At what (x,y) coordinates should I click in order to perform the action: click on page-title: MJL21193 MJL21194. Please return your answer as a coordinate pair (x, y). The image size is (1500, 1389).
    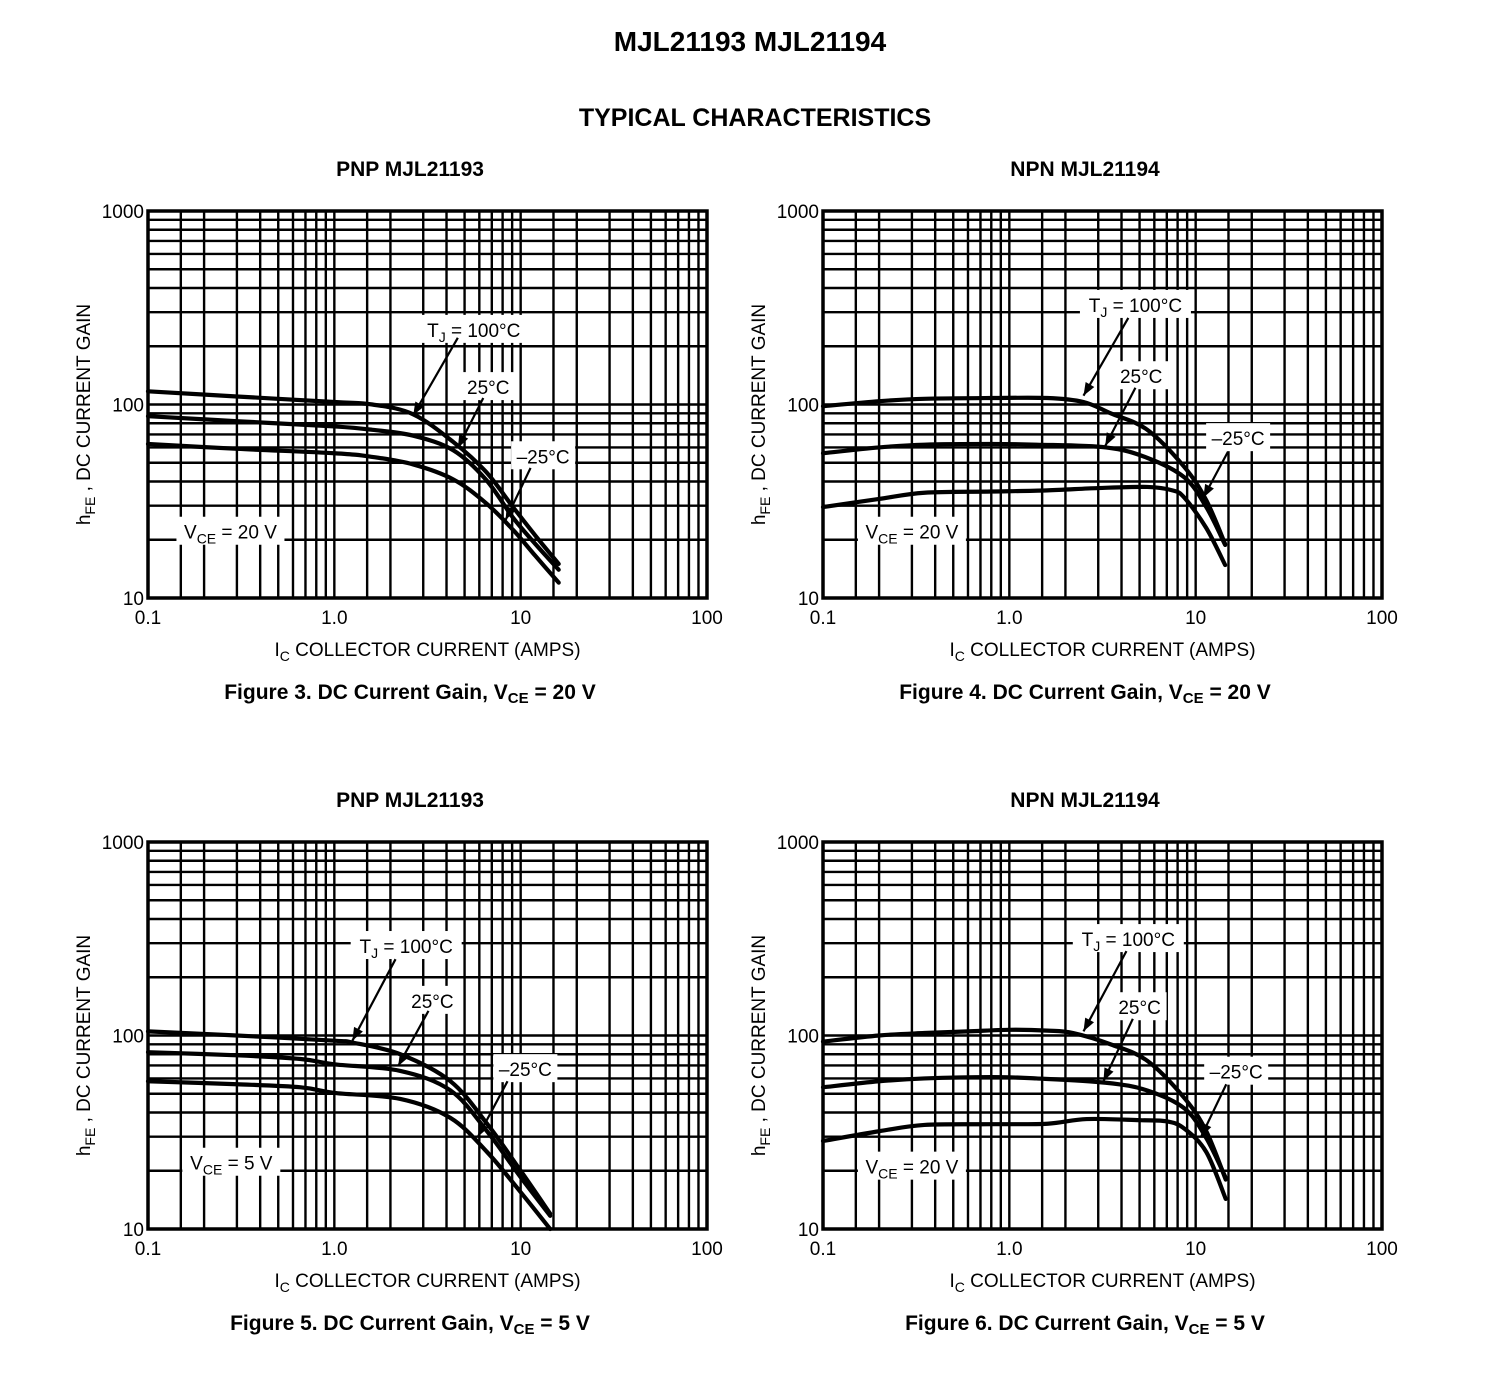
    Looking at the image, I should click on (750, 41).